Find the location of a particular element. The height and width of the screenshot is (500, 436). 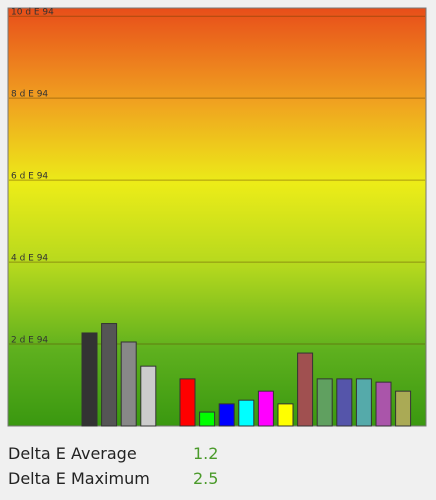

stats: Delta E Average 1.2 Delta E Maximum 2.5 is located at coordinates (113, 469).